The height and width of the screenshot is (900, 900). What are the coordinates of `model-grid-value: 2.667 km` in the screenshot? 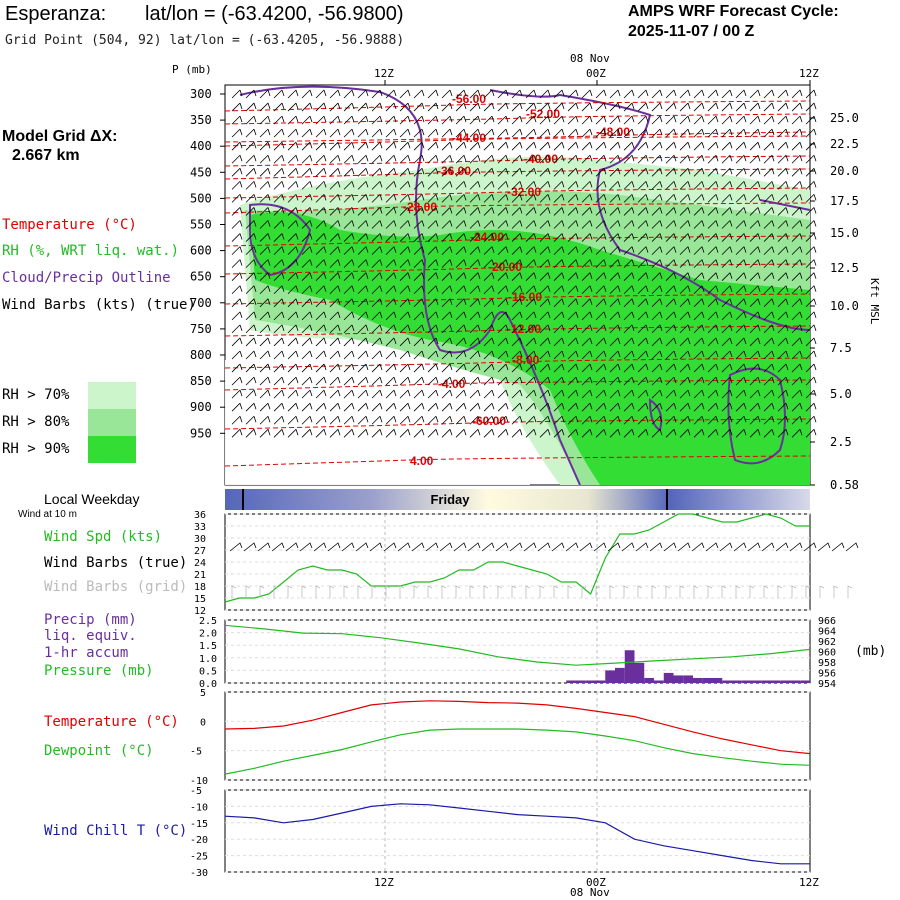 It's located at (46, 155).